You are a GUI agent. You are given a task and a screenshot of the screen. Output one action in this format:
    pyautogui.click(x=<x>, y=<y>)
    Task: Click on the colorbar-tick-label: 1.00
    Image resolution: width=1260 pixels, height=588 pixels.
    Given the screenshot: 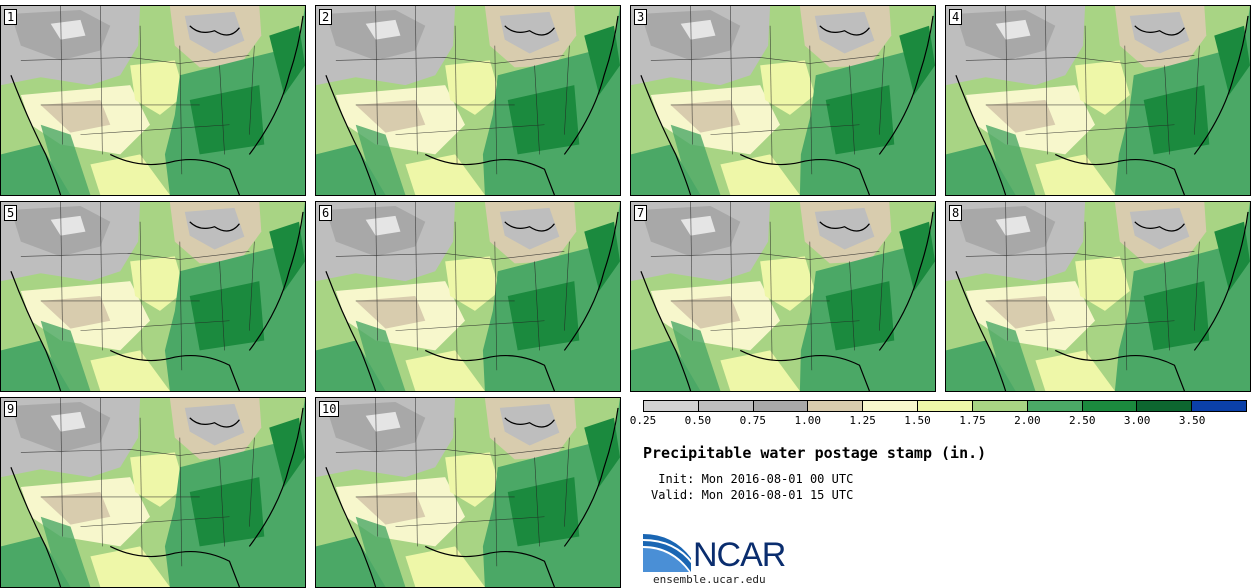 What is the action you would take?
    pyautogui.click(x=807, y=420)
    